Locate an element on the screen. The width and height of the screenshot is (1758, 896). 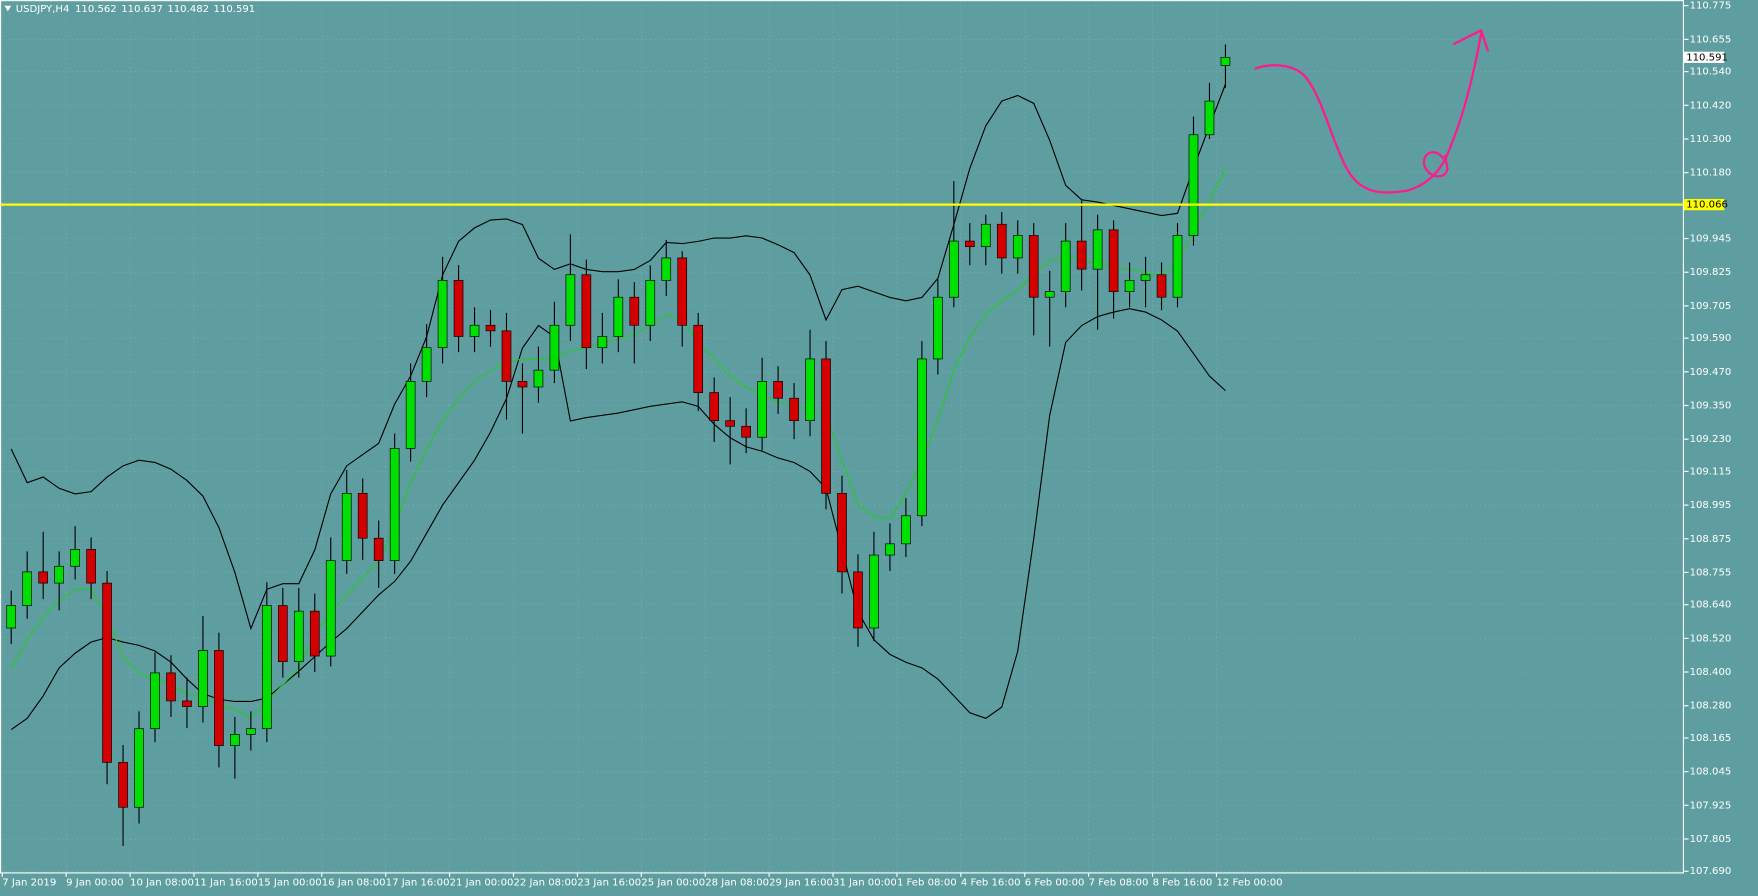
y-tick-label: 110.420 is located at coordinates (1711, 105).